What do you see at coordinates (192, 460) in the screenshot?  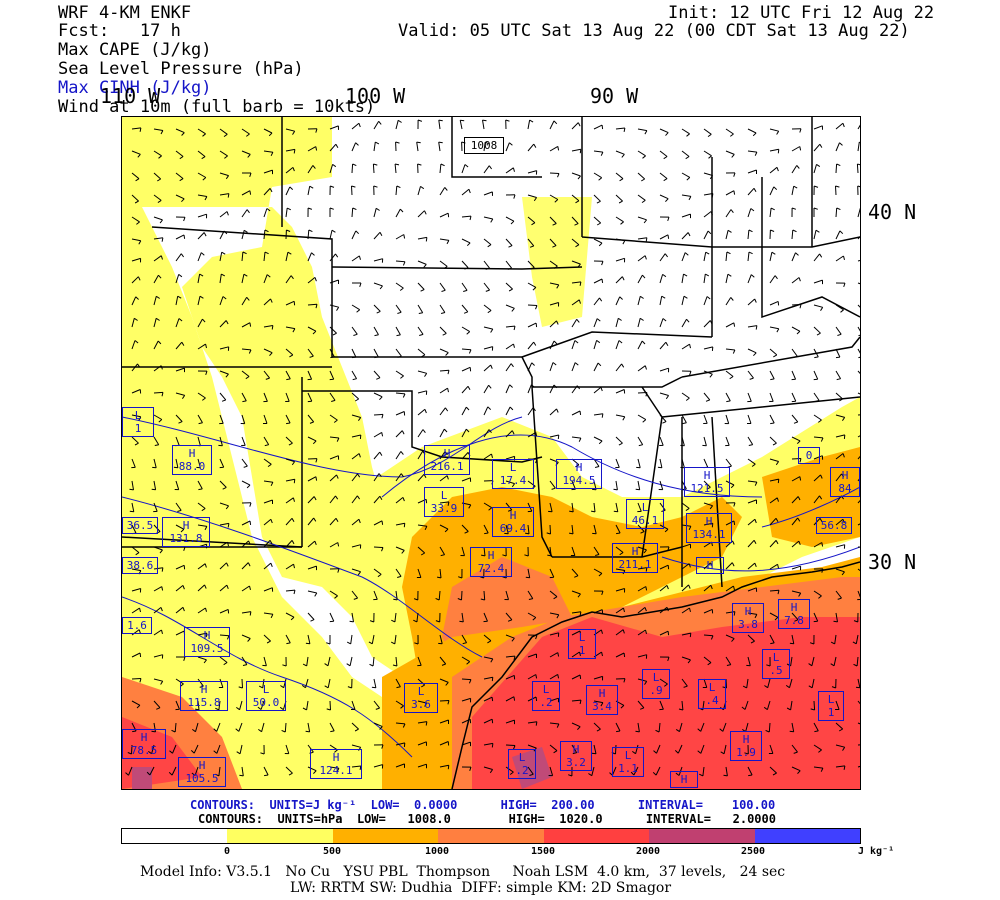 I see `marker-1: H 88.0` at bounding box center [192, 460].